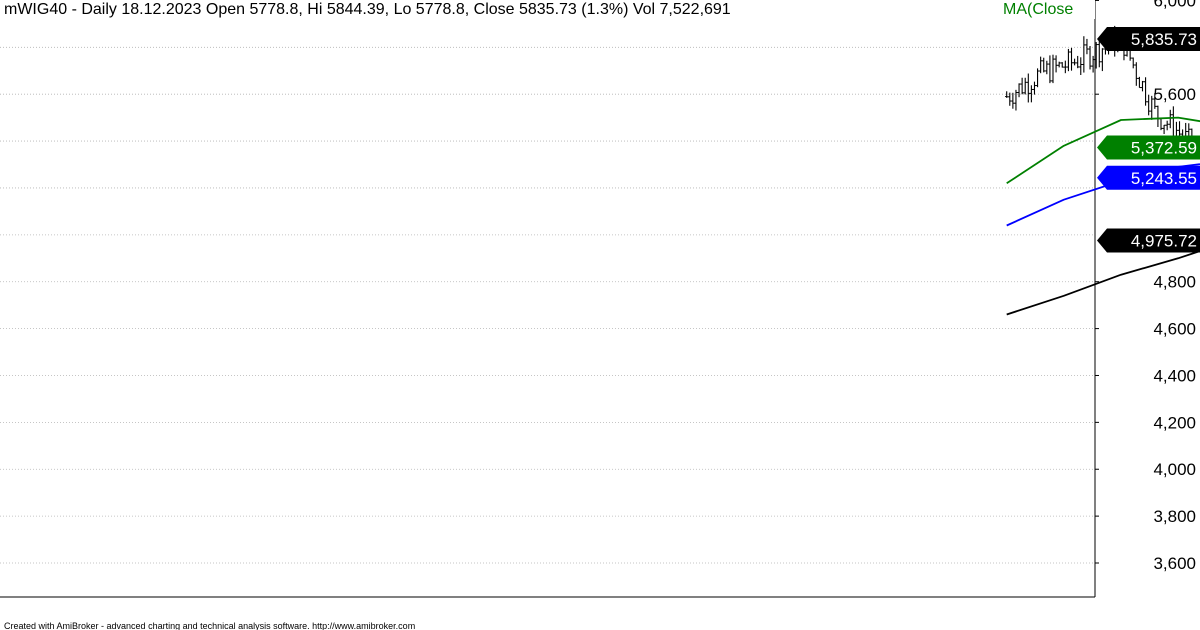  Describe the element at coordinates (1174, 422) in the screenshot. I see `y-tick-label: 4,200` at that location.